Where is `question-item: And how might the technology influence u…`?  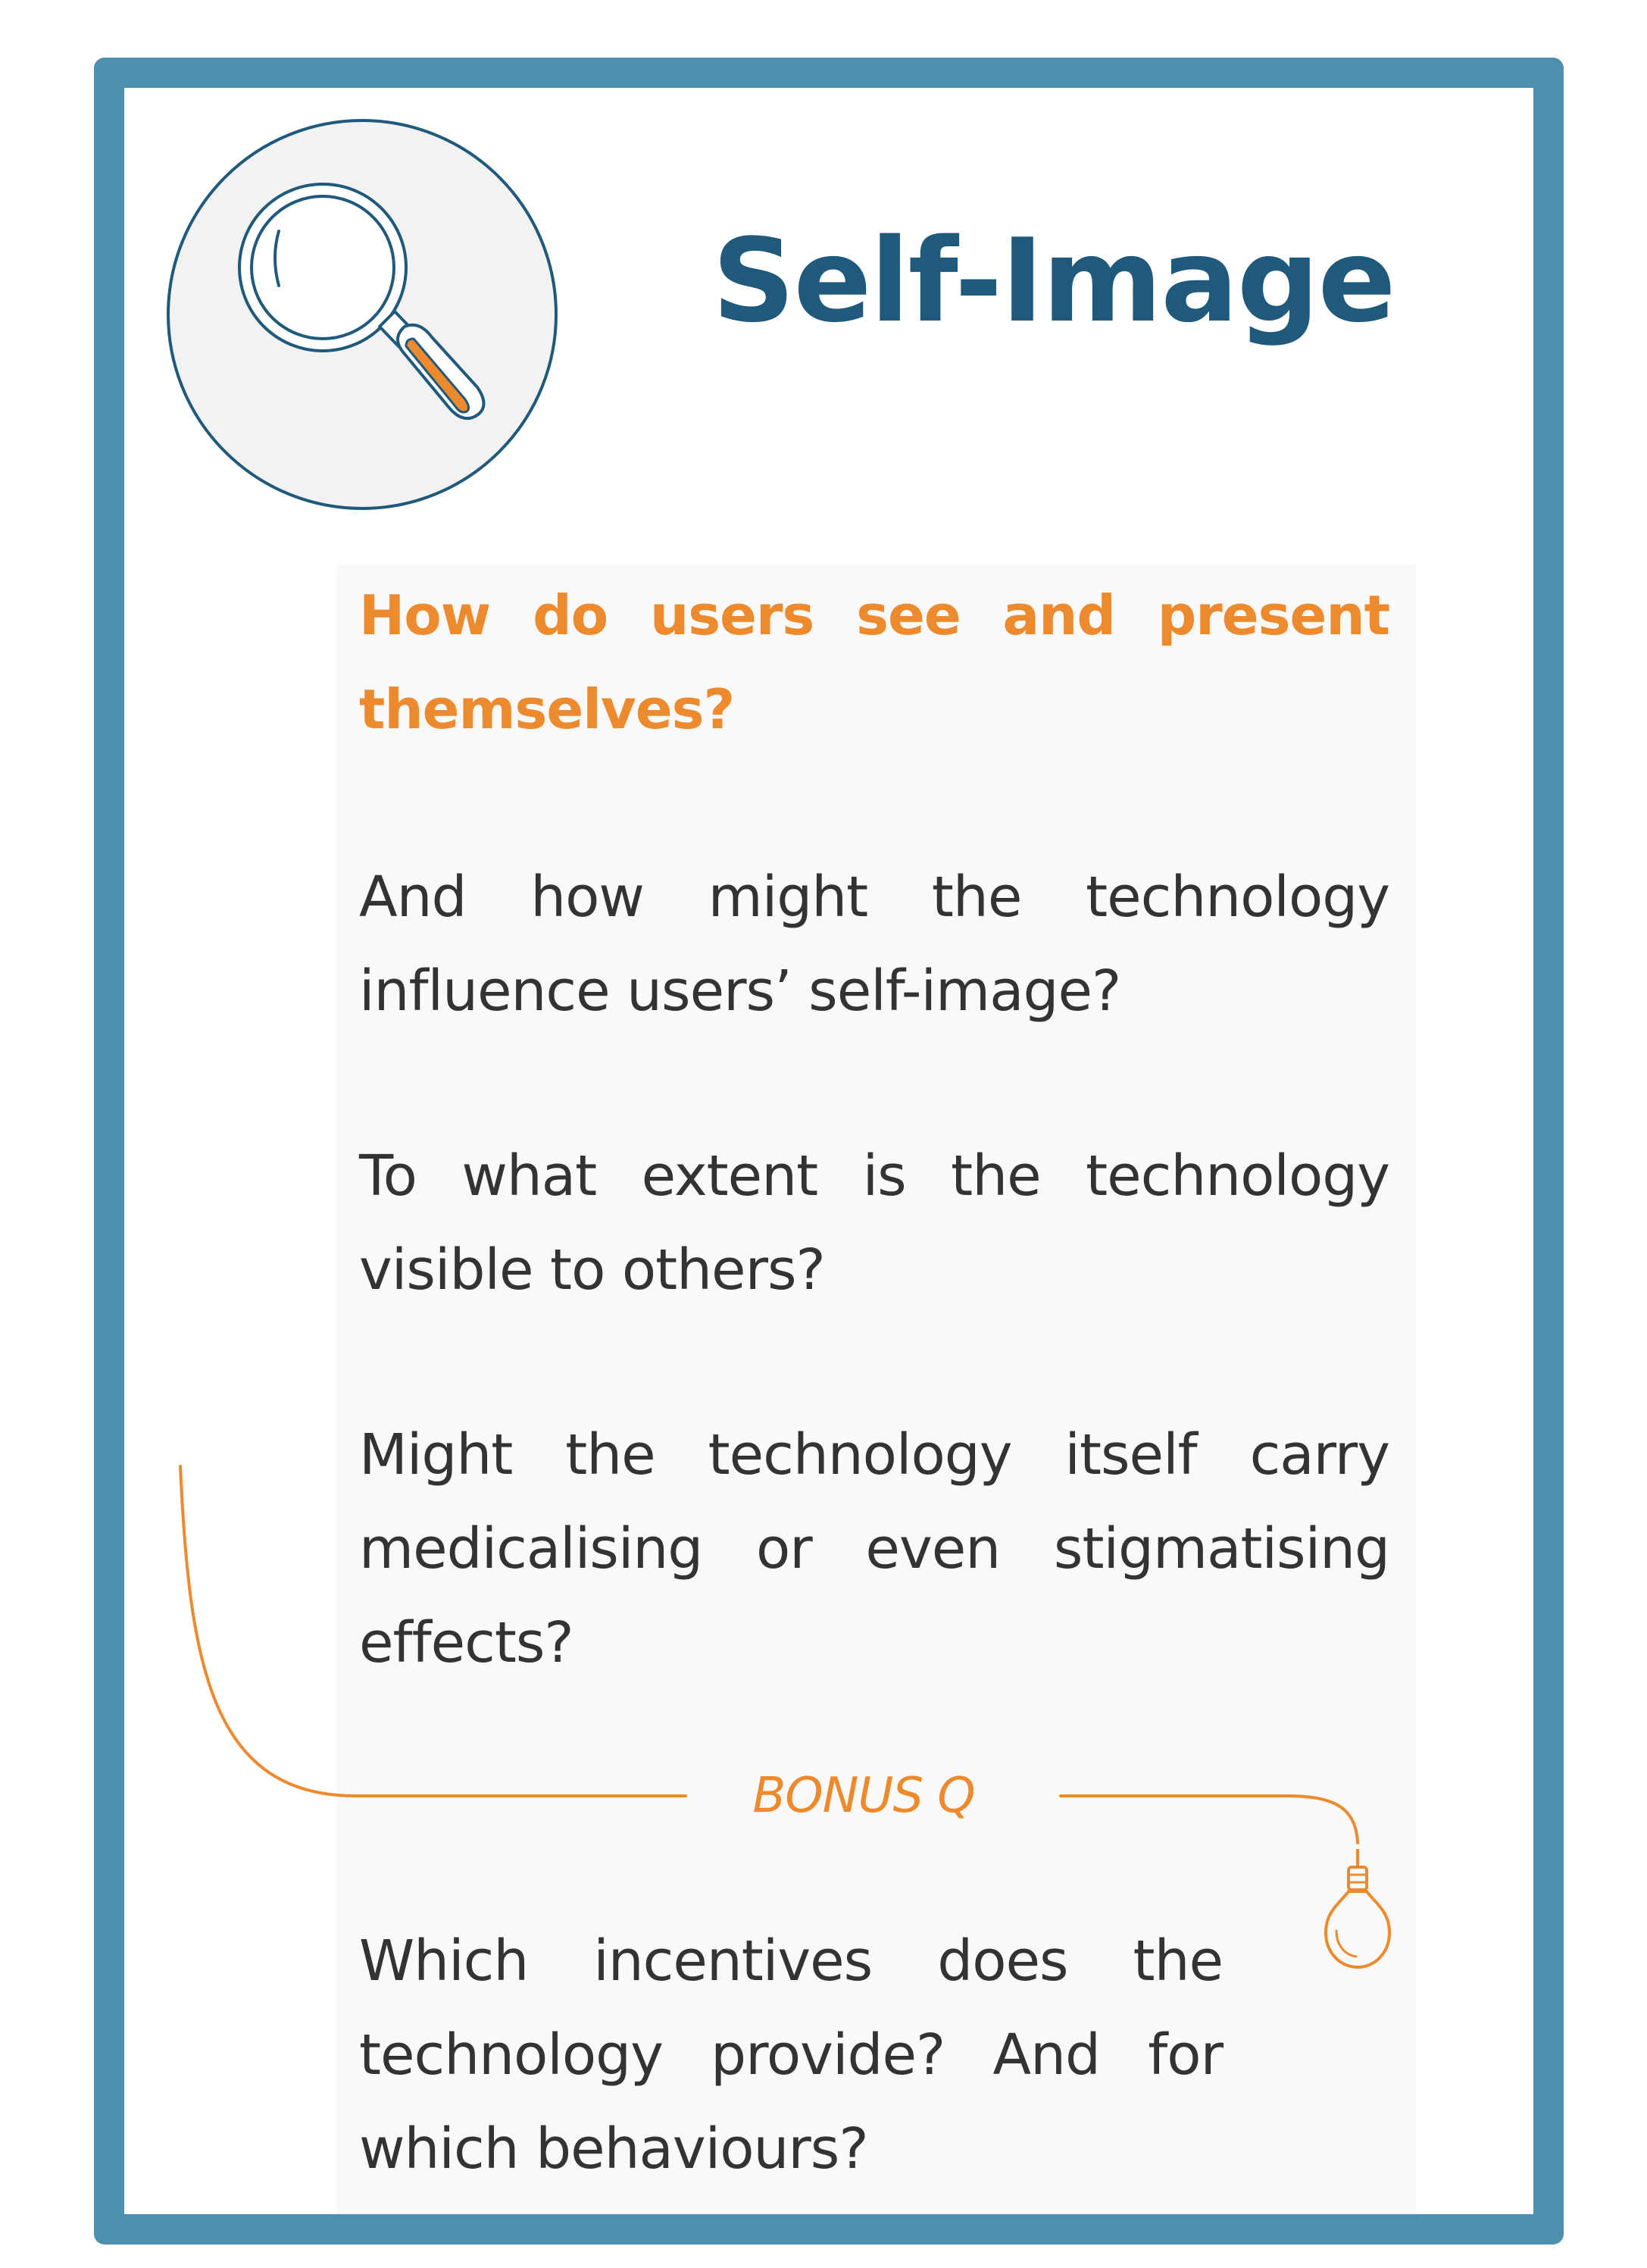
question-item: And how might the technology influence u… is located at coordinates (874, 945).